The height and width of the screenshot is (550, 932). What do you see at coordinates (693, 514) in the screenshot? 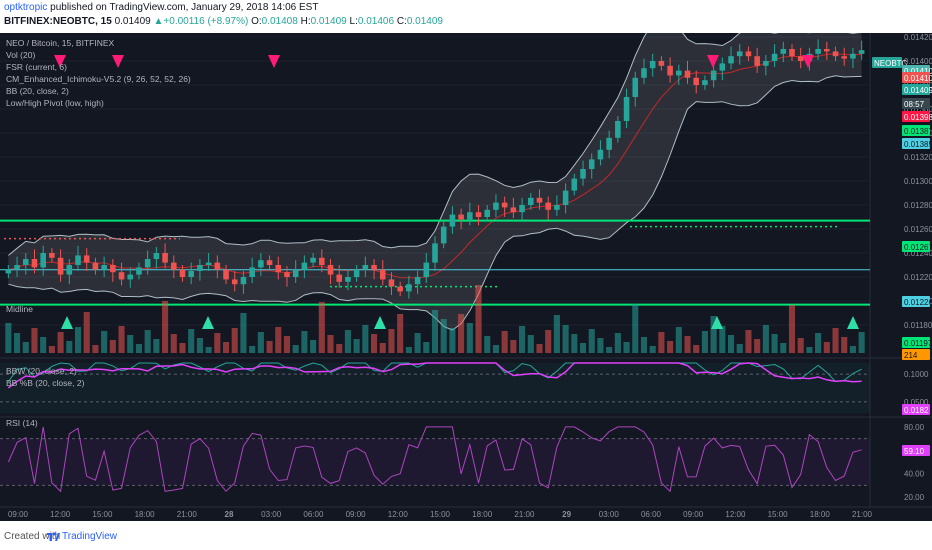
I see `time-tick-label: 09:00` at bounding box center [693, 514].